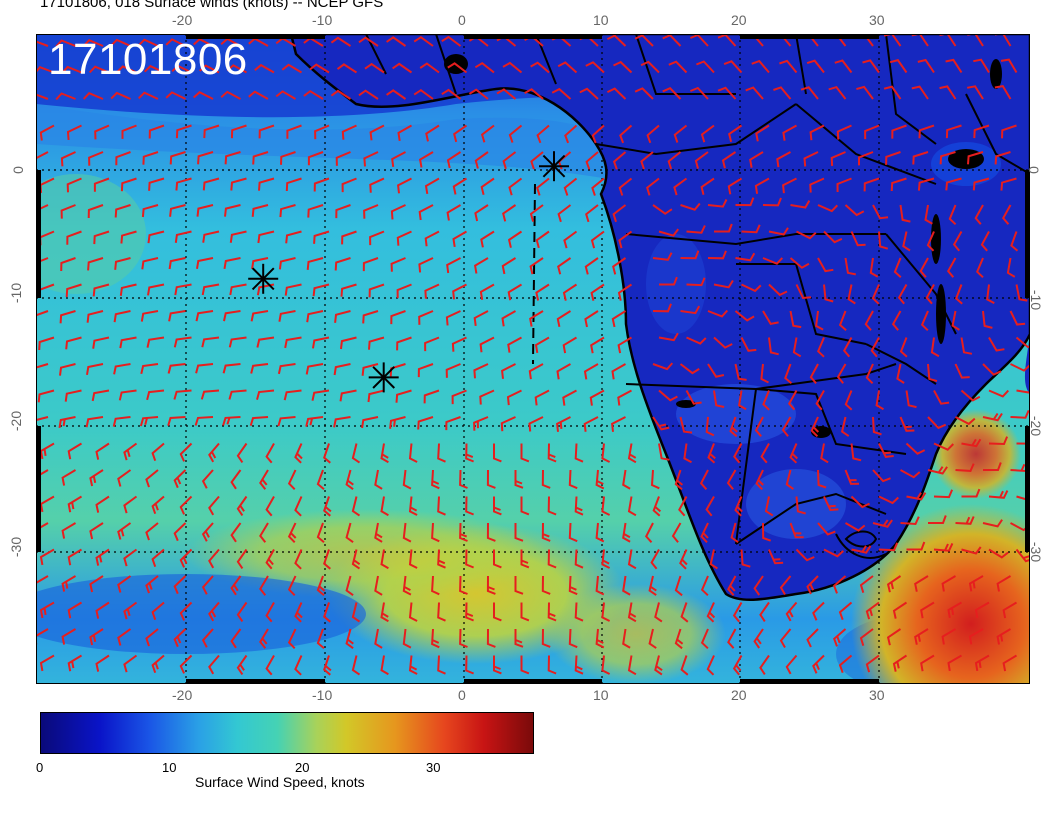  What do you see at coordinates (16, 421) in the screenshot?
I see `lat-tick-left: -20` at bounding box center [16, 421].